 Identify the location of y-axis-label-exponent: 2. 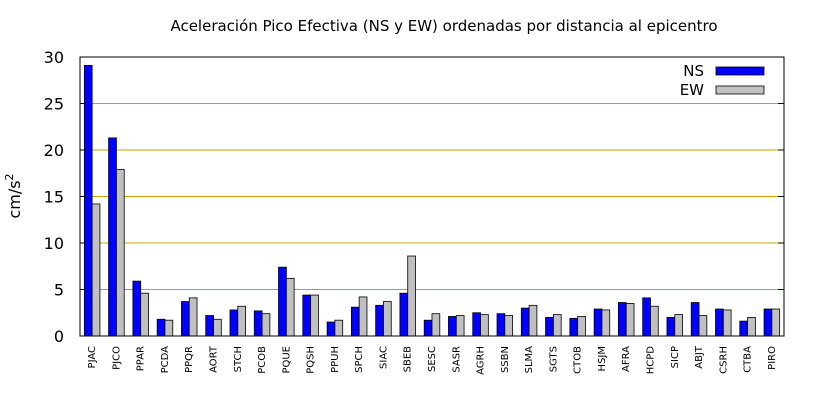
(9, 176).